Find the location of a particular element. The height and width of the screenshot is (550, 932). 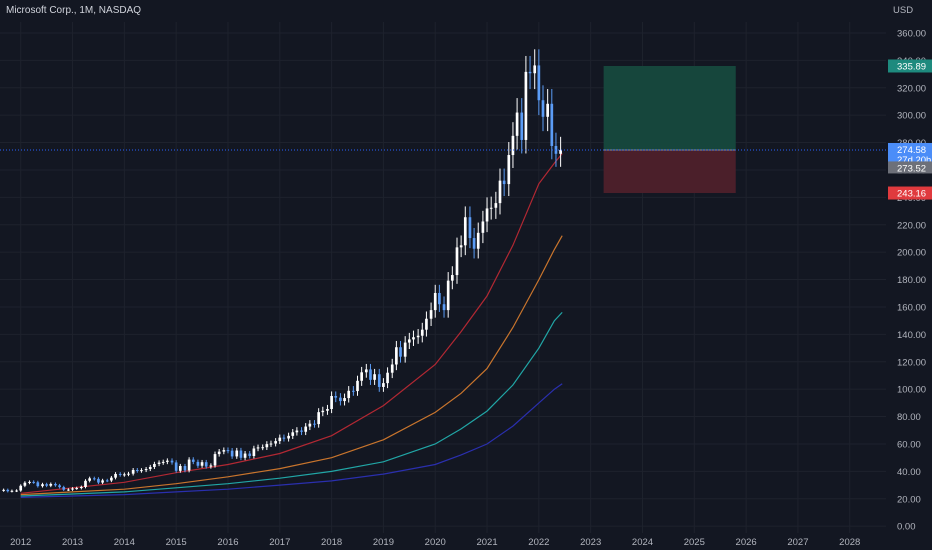

current-price-tag-text: 27d 20h is located at coordinates (914, 160).